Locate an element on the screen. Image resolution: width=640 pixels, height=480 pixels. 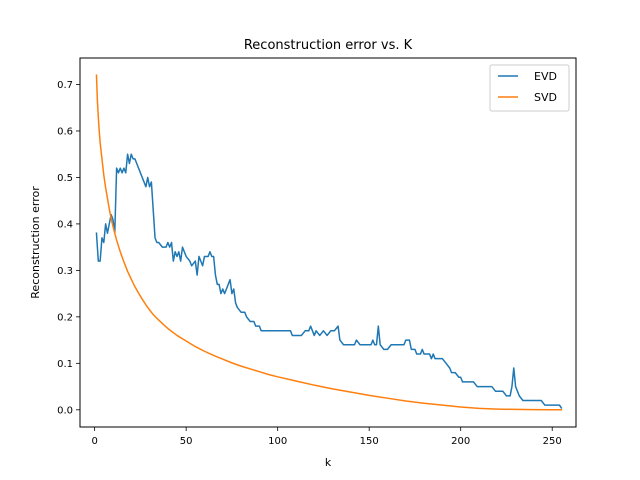
y-tick-label: 0.6 is located at coordinates (65, 131).